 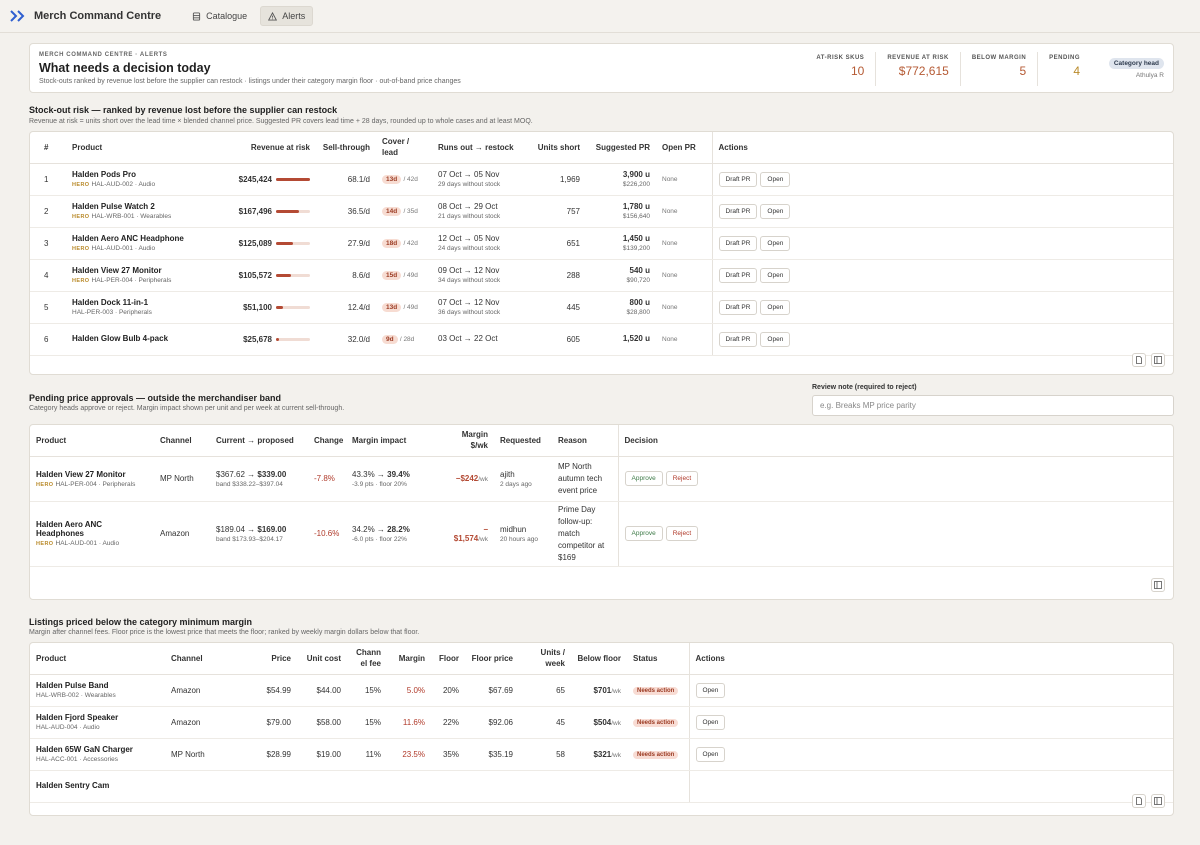 I want to click on revenue-at-risk: $245,424, so click(x=255, y=179).